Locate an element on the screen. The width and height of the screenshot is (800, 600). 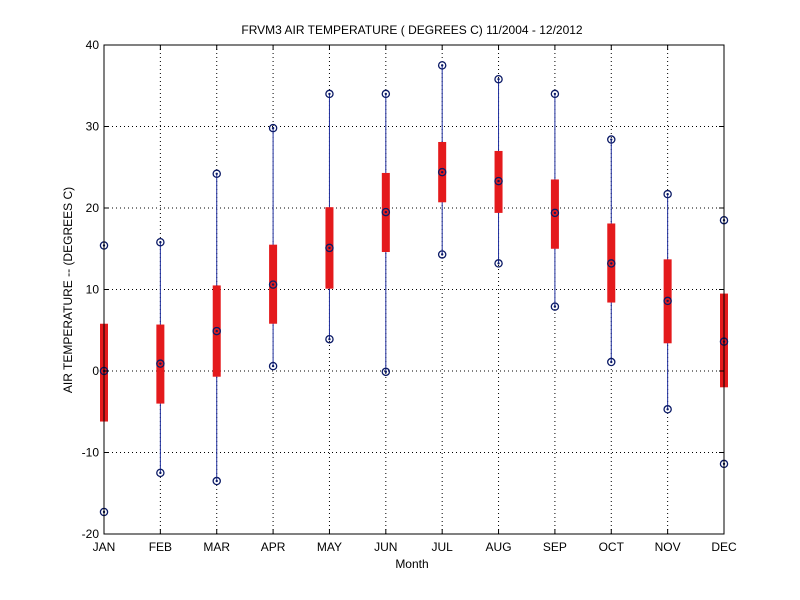
x-tick-label: DEC is located at coordinates (724, 547).